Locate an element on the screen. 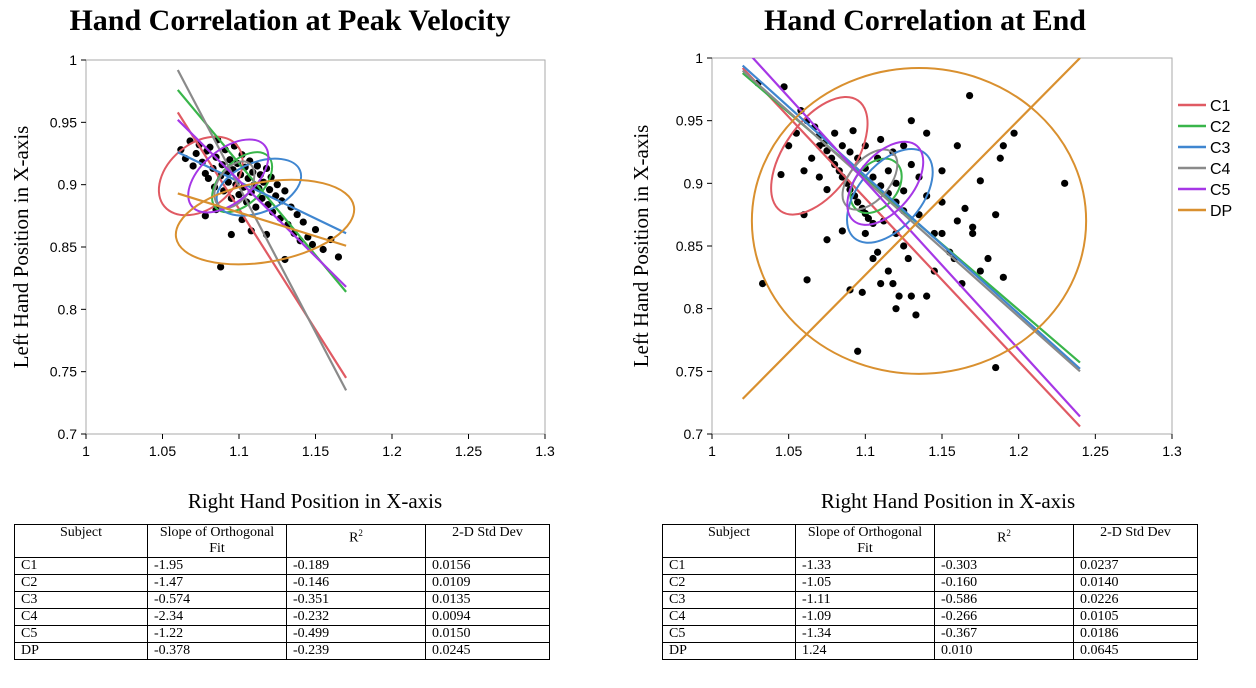 The image size is (1256, 688). y-tick-label: 0.8 is located at coordinates (68, 309).